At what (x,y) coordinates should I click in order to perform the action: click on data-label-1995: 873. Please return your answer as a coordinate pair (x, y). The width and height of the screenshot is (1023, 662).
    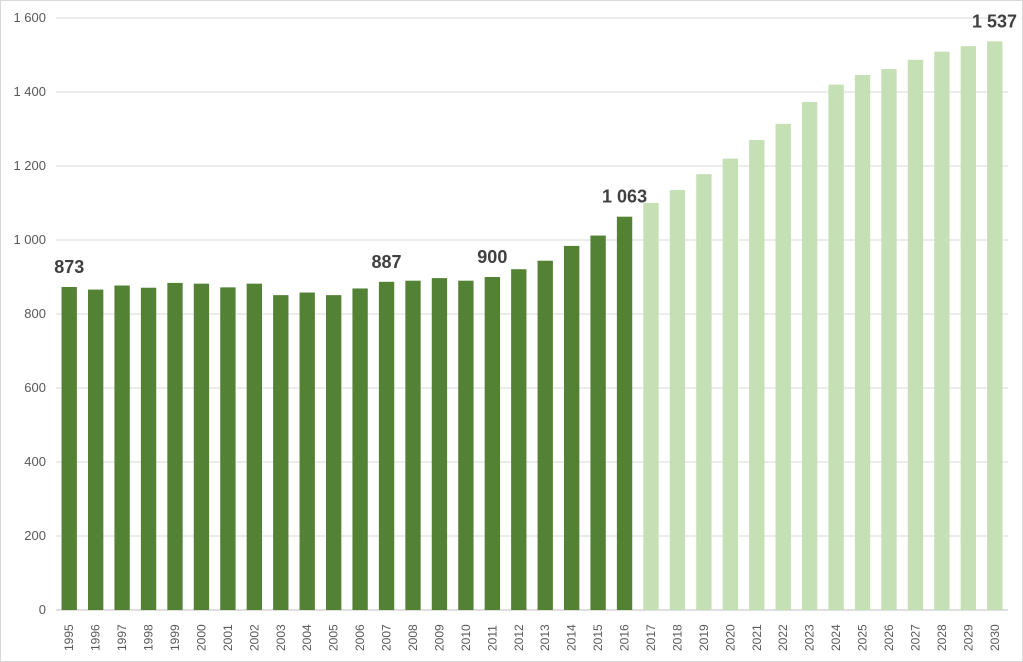
    Looking at the image, I should click on (69, 267).